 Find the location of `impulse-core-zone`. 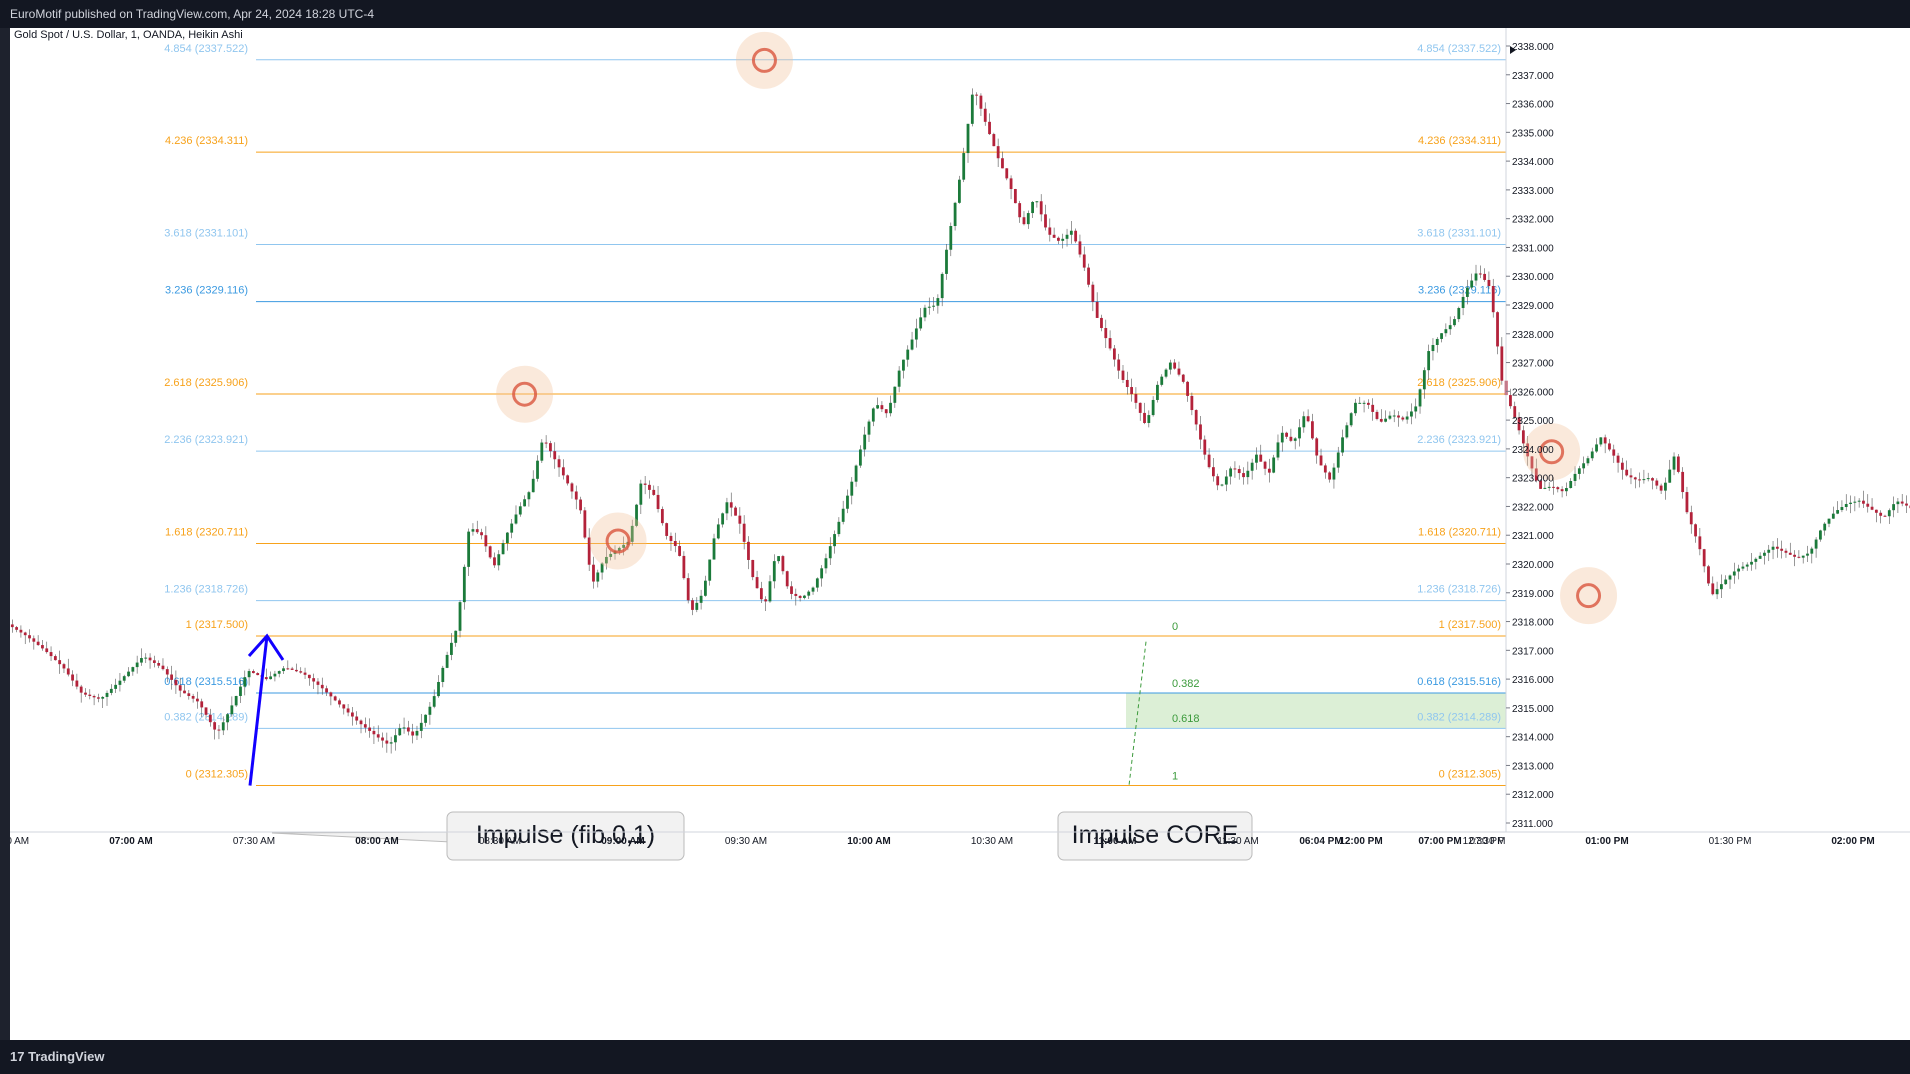

impulse-core-zone is located at coordinates (1316, 710).